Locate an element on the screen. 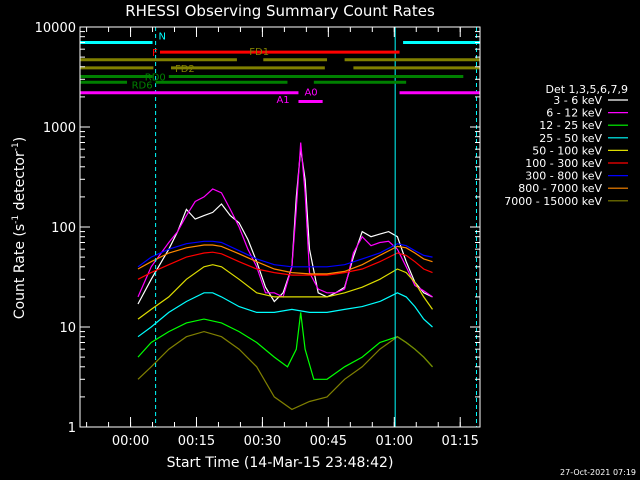 Image resolution: width=640 pixels, height=480 pixels. legend-label-4: 50 - 100 keV is located at coordinates (567, 150).